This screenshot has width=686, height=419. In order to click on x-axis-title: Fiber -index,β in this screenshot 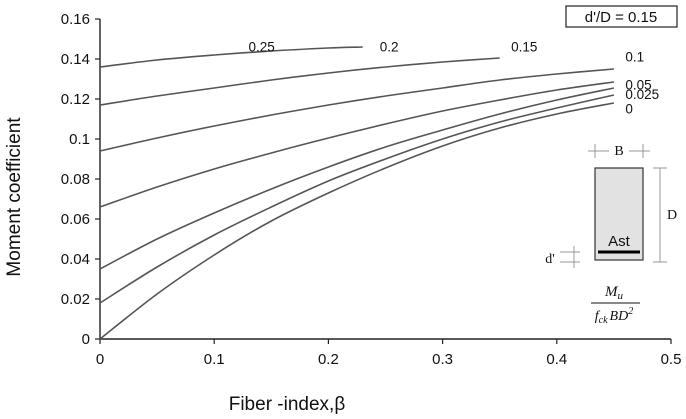, I will do `click(287, 404)`.